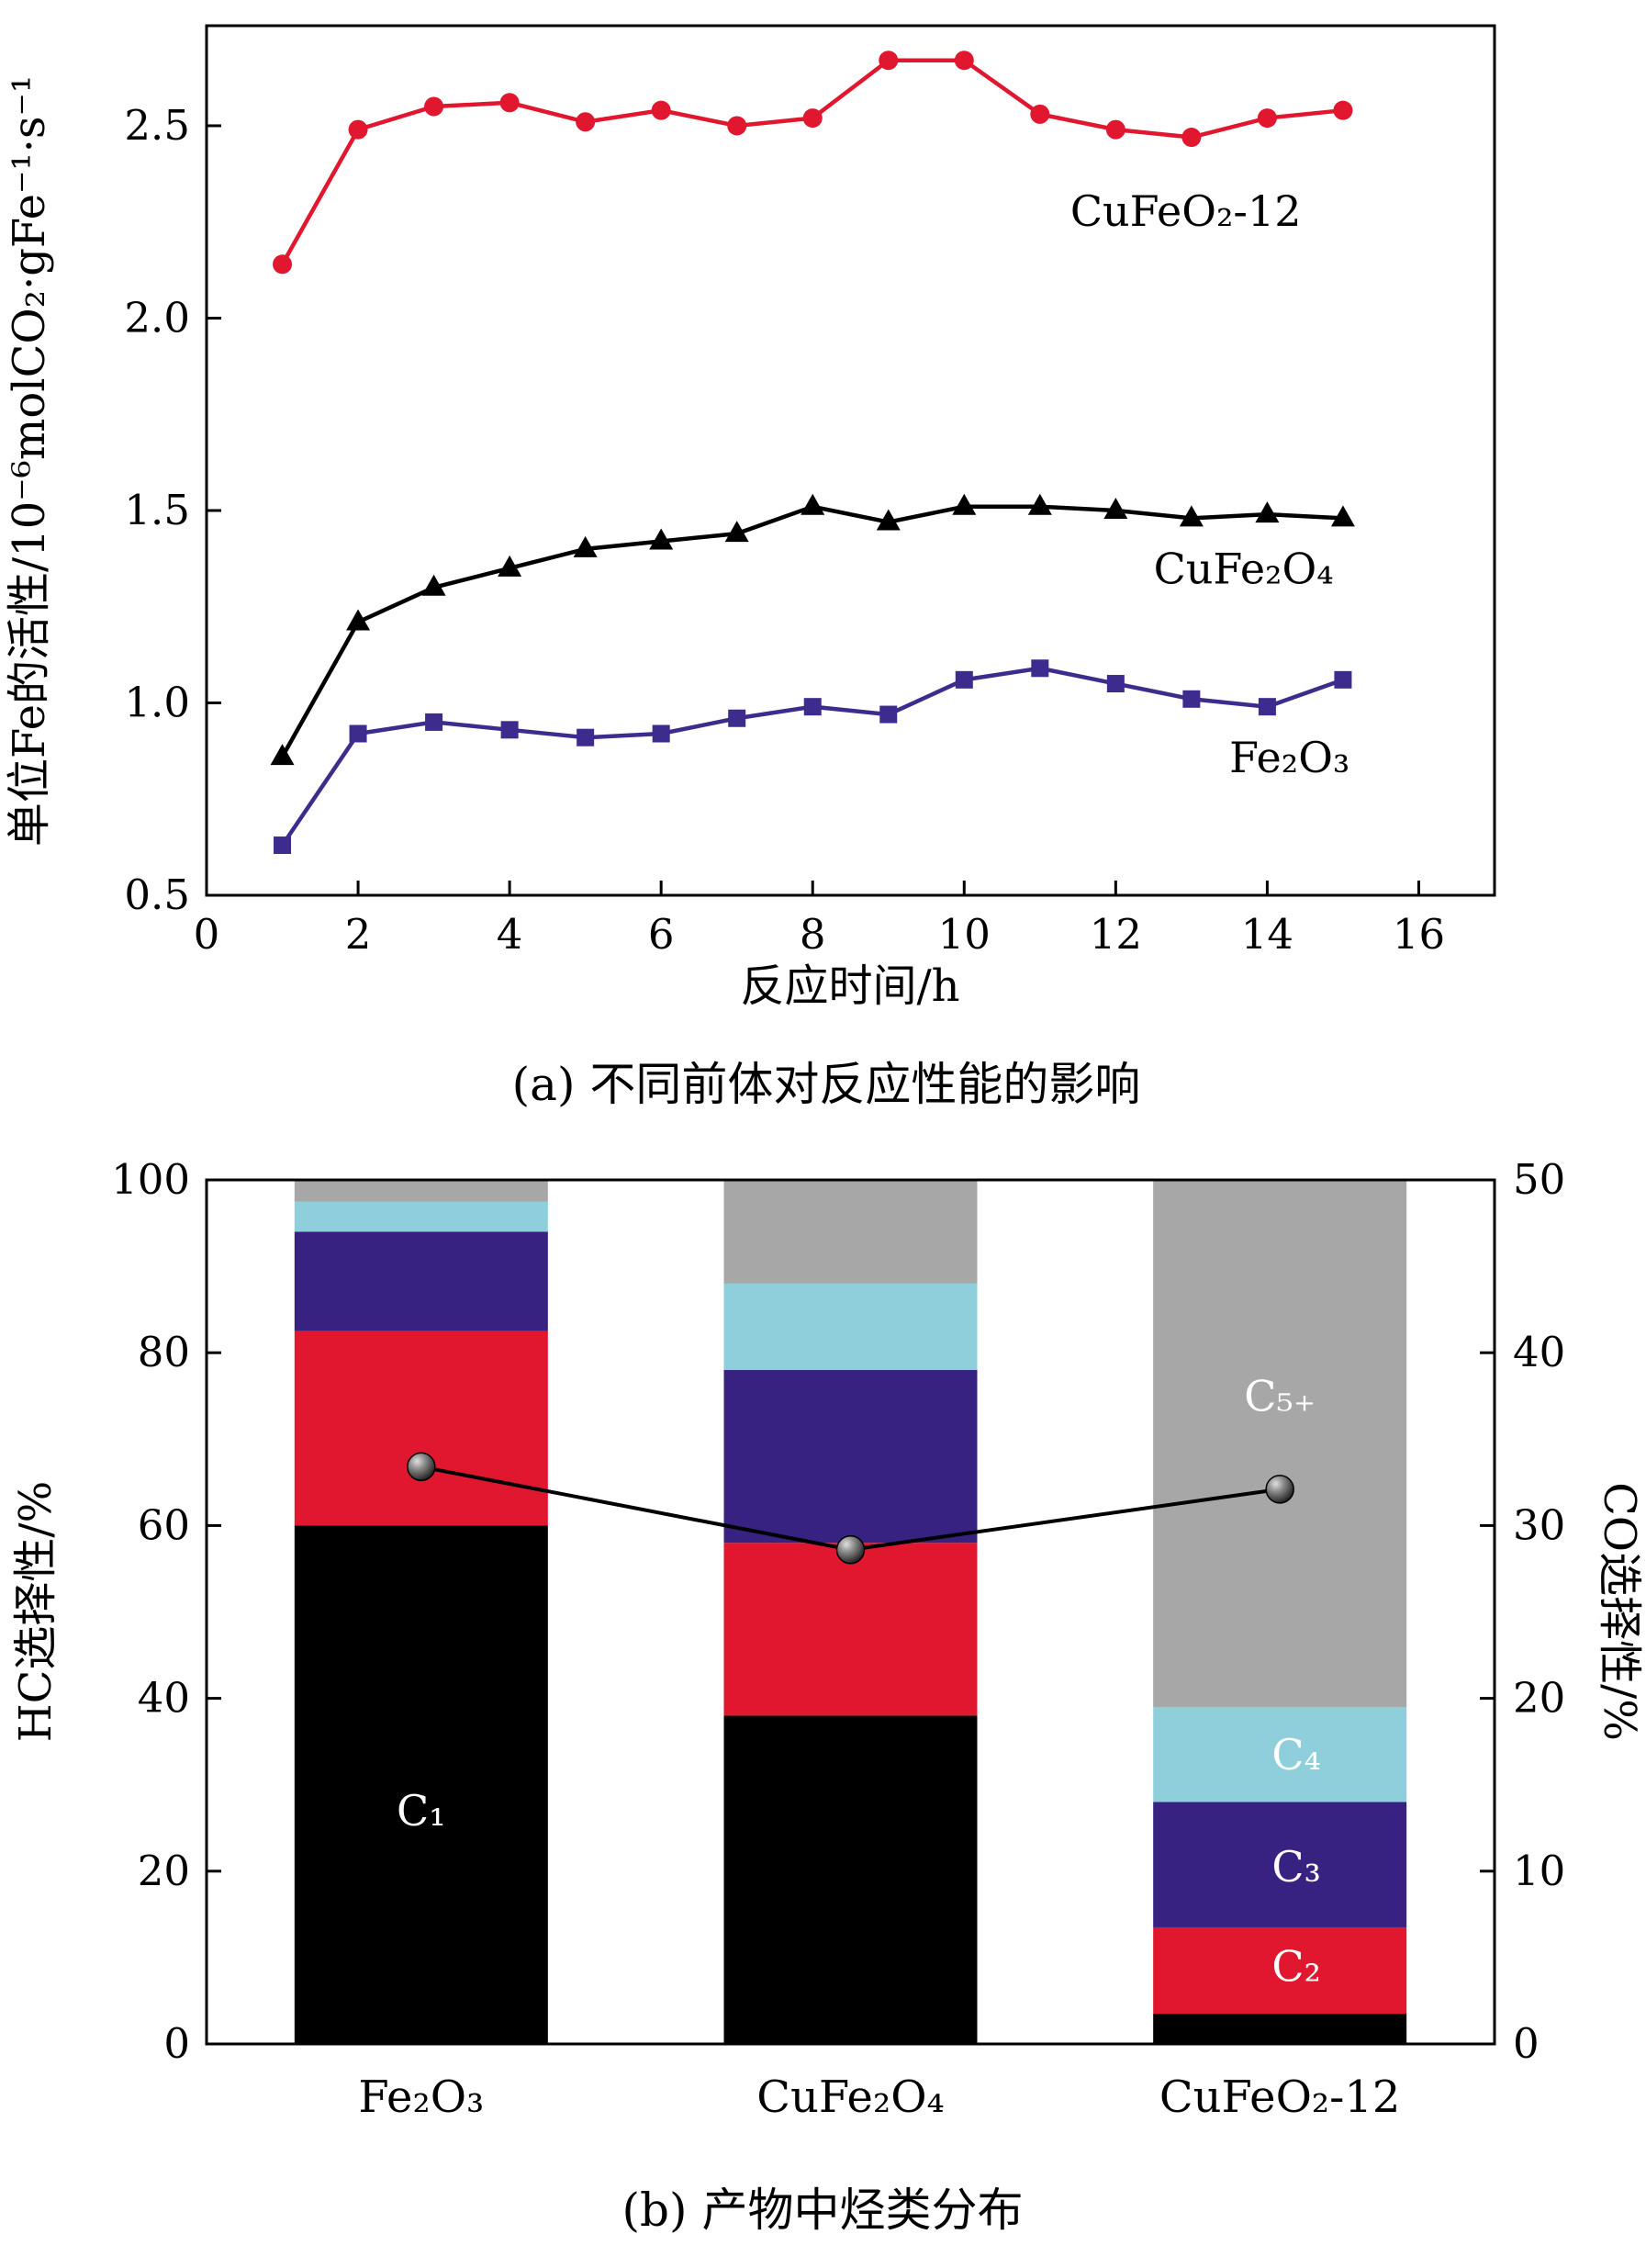 The width and height of the screenshot is (1646, 2268). I want to click on chart-a-y-tick-label: 2.5, so click(157, 126).